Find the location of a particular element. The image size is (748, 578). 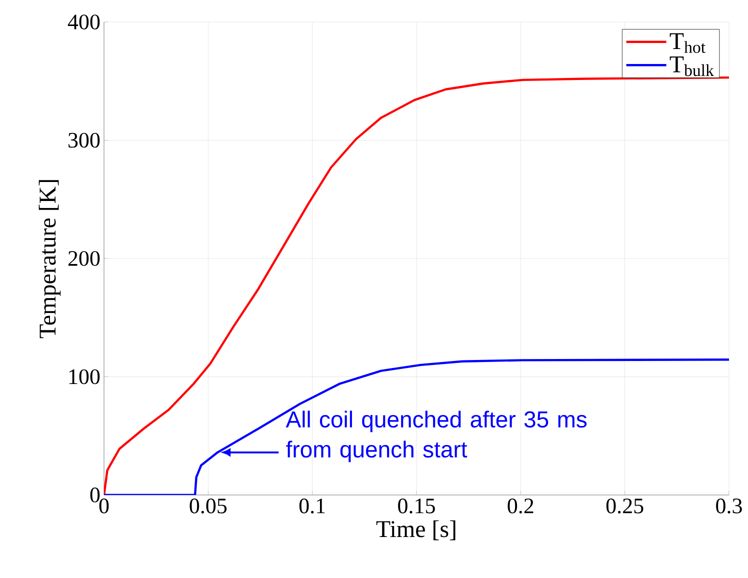

y-tick-label: 300 is located at coordinates (84, 140).